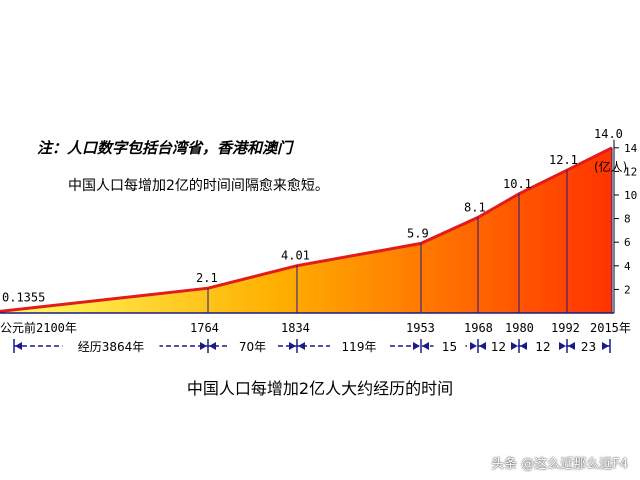 The width and height of the screenshot is (640, 480). Describe the element at coordinates (475, 207) in the screenshot. I see `value-label: 8.1` at that location.